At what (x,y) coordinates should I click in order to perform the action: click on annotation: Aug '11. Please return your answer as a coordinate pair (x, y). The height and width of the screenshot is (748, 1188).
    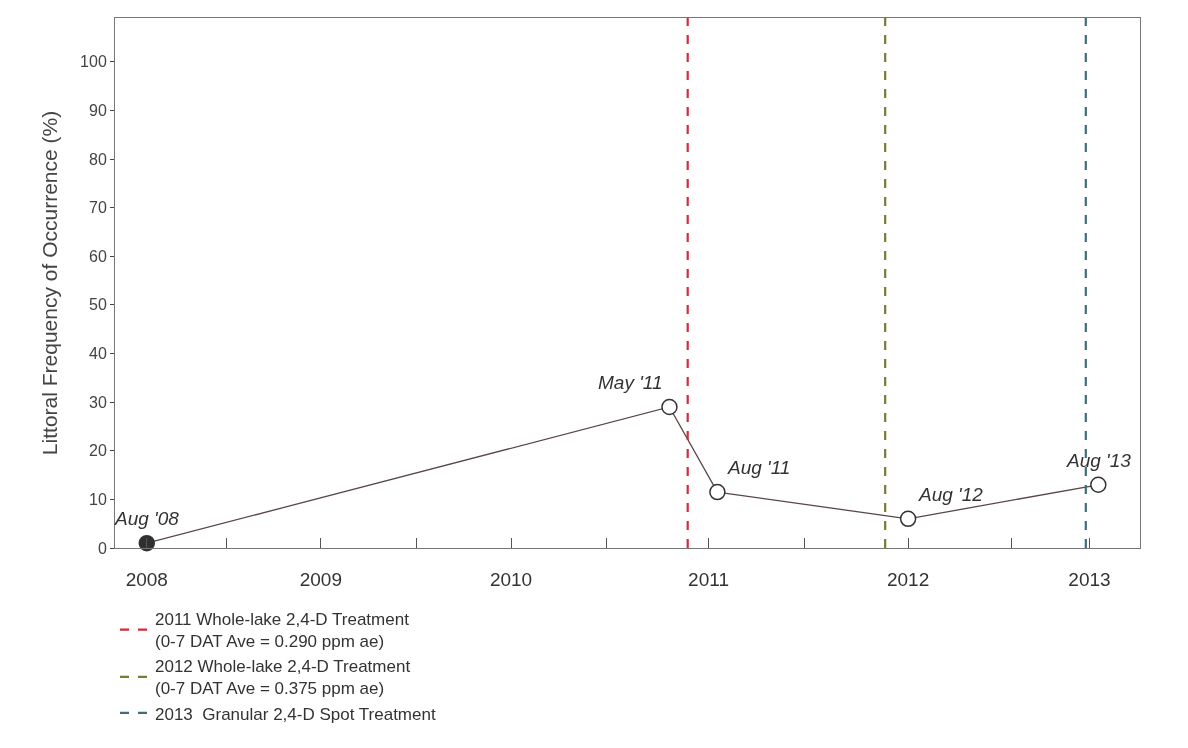
    Looking at the image, I should click on (759, 467).